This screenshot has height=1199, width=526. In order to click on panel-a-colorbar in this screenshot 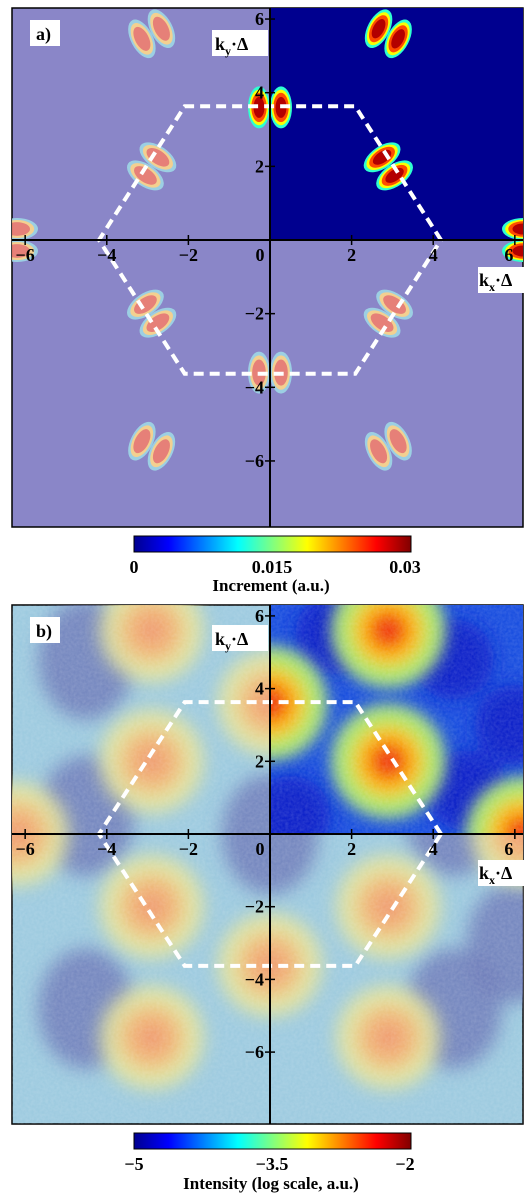, I will do `click(272, 544)`.